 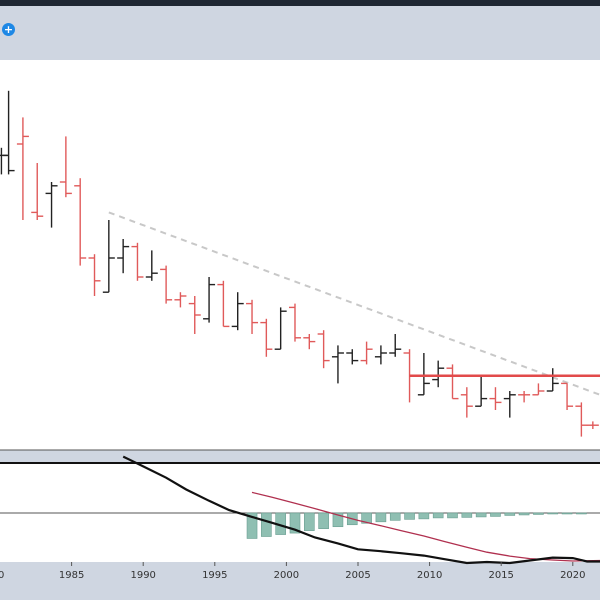 I want to click on macd-line, so click(x=361, y=510).